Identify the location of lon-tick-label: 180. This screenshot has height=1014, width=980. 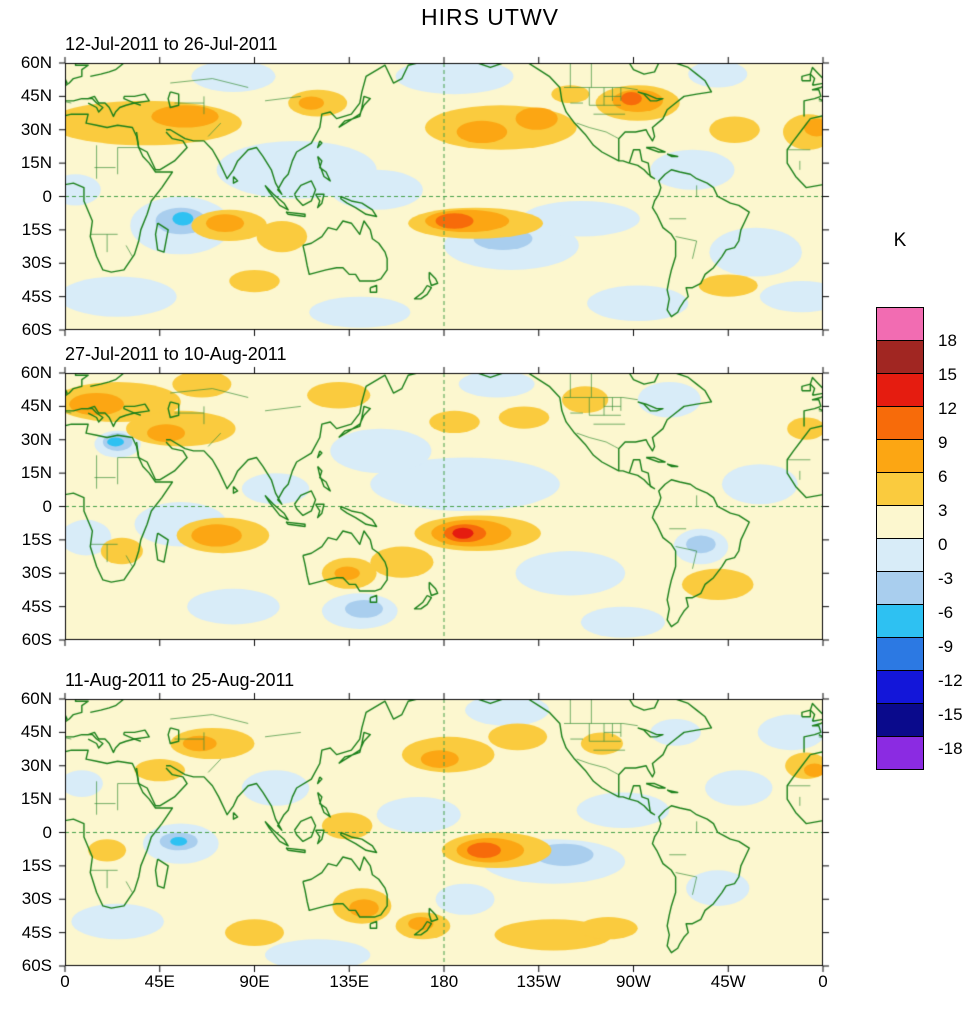
(444, 981).